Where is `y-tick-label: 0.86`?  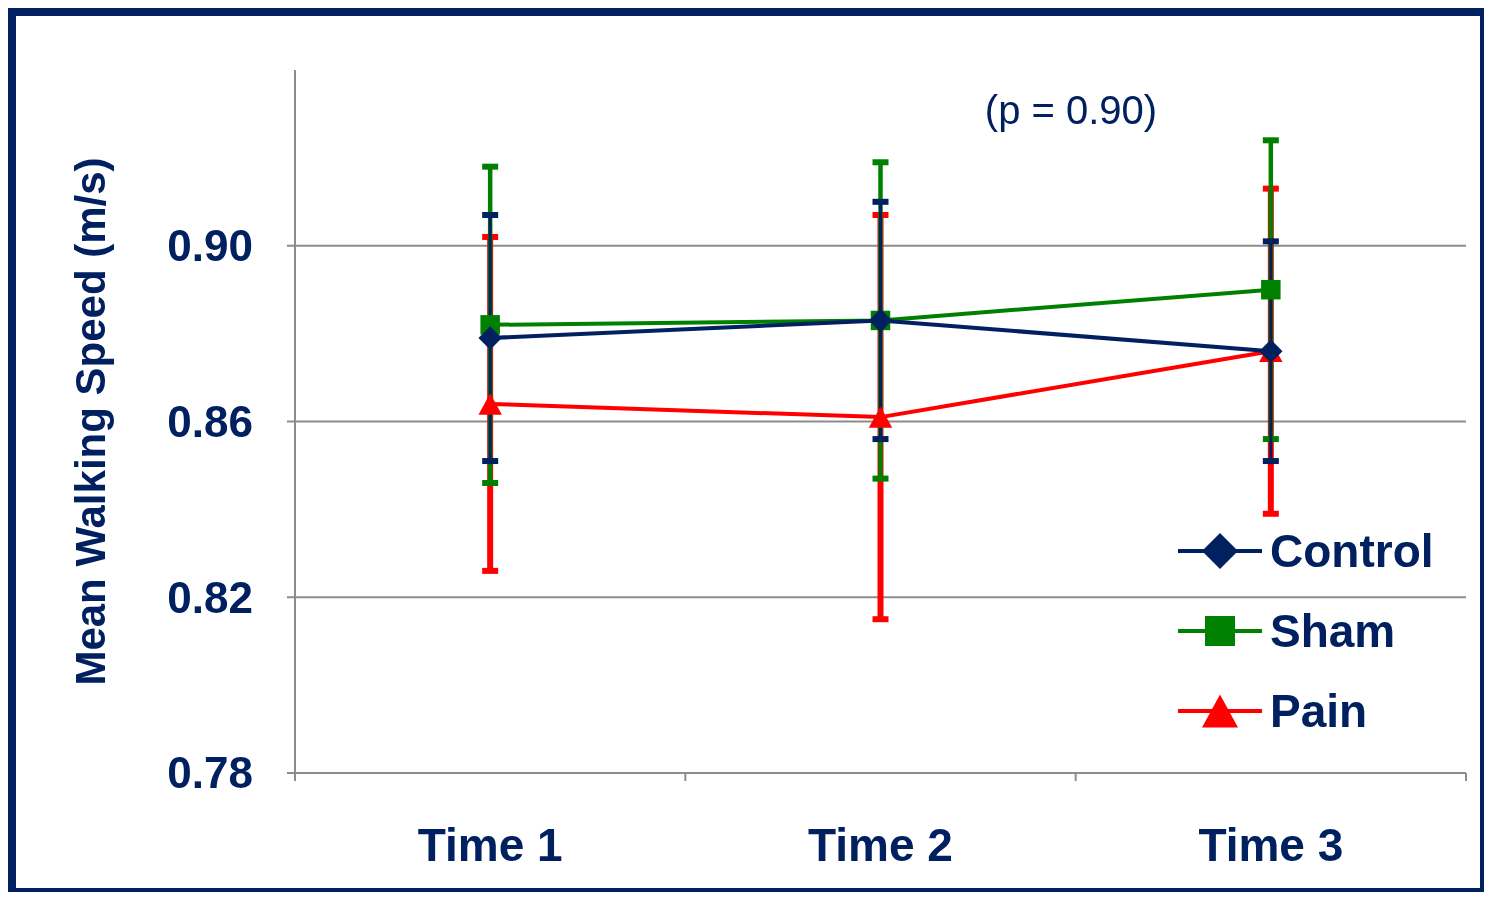
y-tick-label: 0.86 is located at coordinates (210, 421).